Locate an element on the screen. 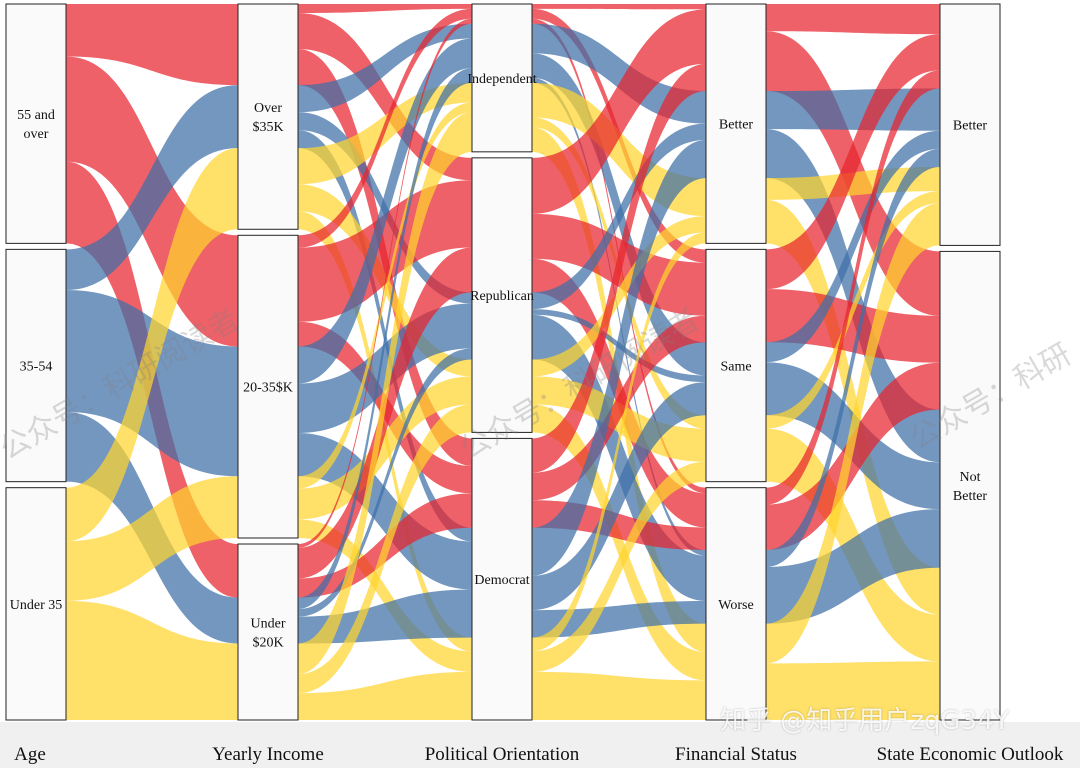 The image size is (1080, 768). category-label: 55 and is located at coordinates (36, 115).